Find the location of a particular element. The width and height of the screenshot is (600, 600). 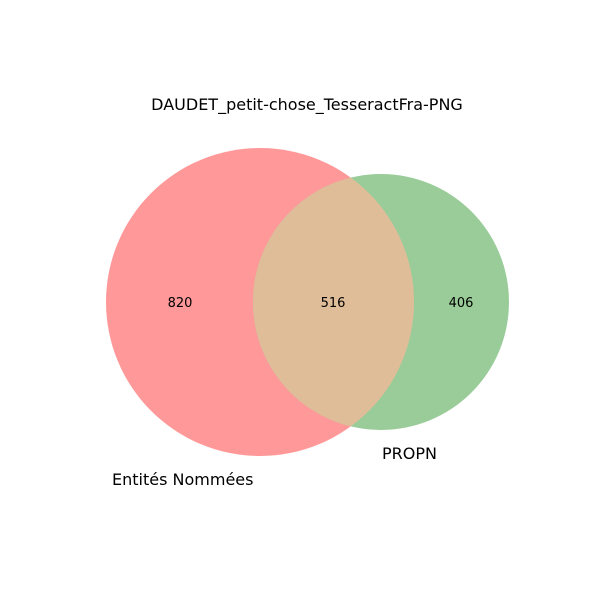

diagram-title: DAUDET_petit-chose_TesseractFra-PNG is located at coordinates (307, 105).